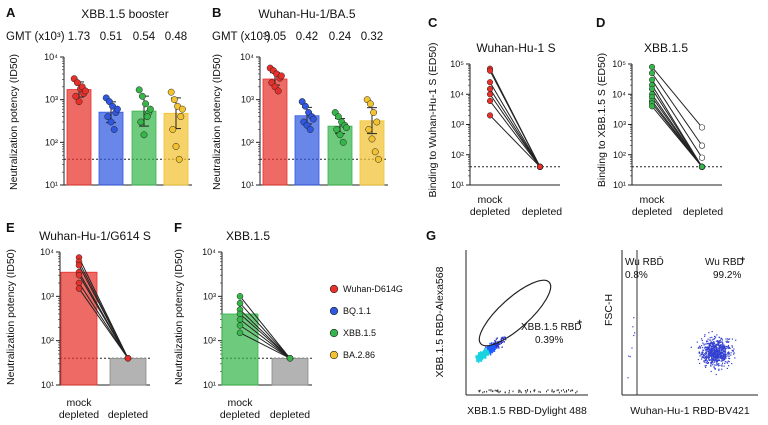 This screenshot has width=768, height=425. What do you see at coordinates (47, 296) in the screenshot?
I see `panel-e-ytick-label: 10³` at bounding box center [47, 296].